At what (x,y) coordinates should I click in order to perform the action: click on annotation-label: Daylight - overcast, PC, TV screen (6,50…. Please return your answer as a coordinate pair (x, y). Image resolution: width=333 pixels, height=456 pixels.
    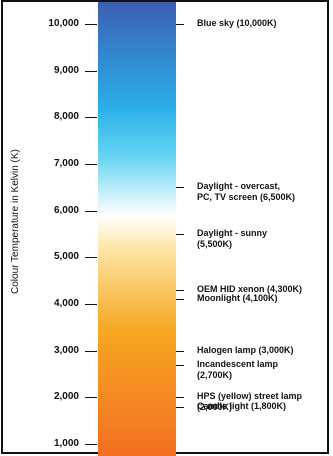
    Looking at the image, I should click on (246, 192).